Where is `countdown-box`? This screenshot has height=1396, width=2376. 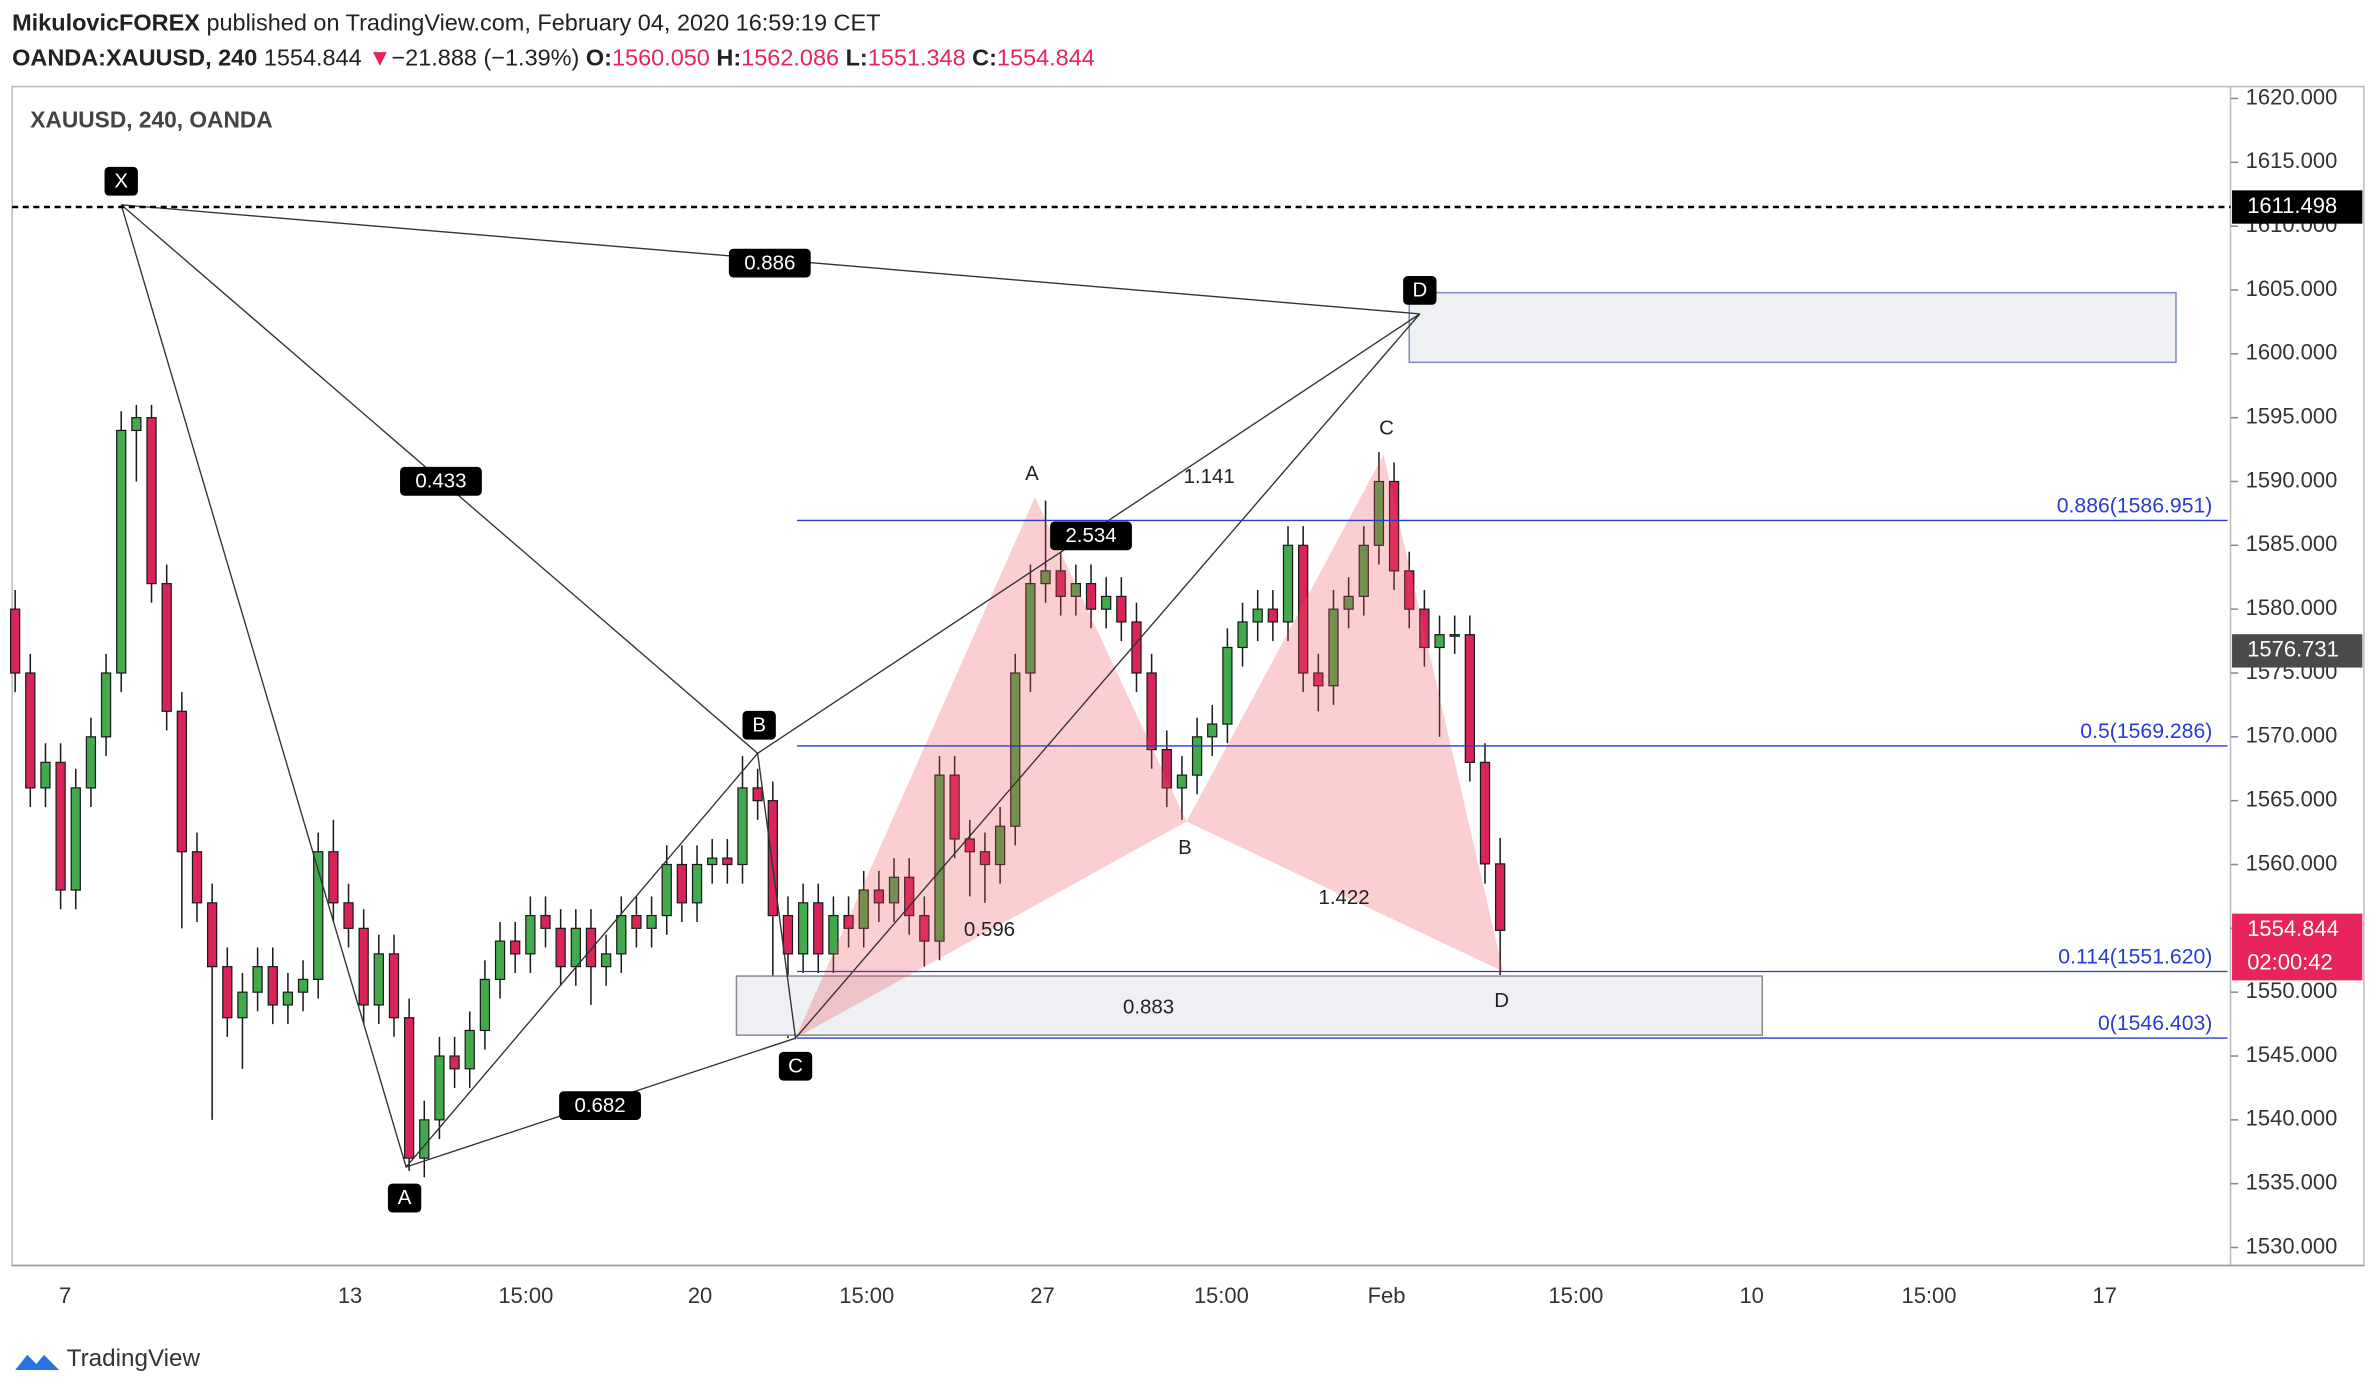
countdown-box is located at coordinates (2297, 964).